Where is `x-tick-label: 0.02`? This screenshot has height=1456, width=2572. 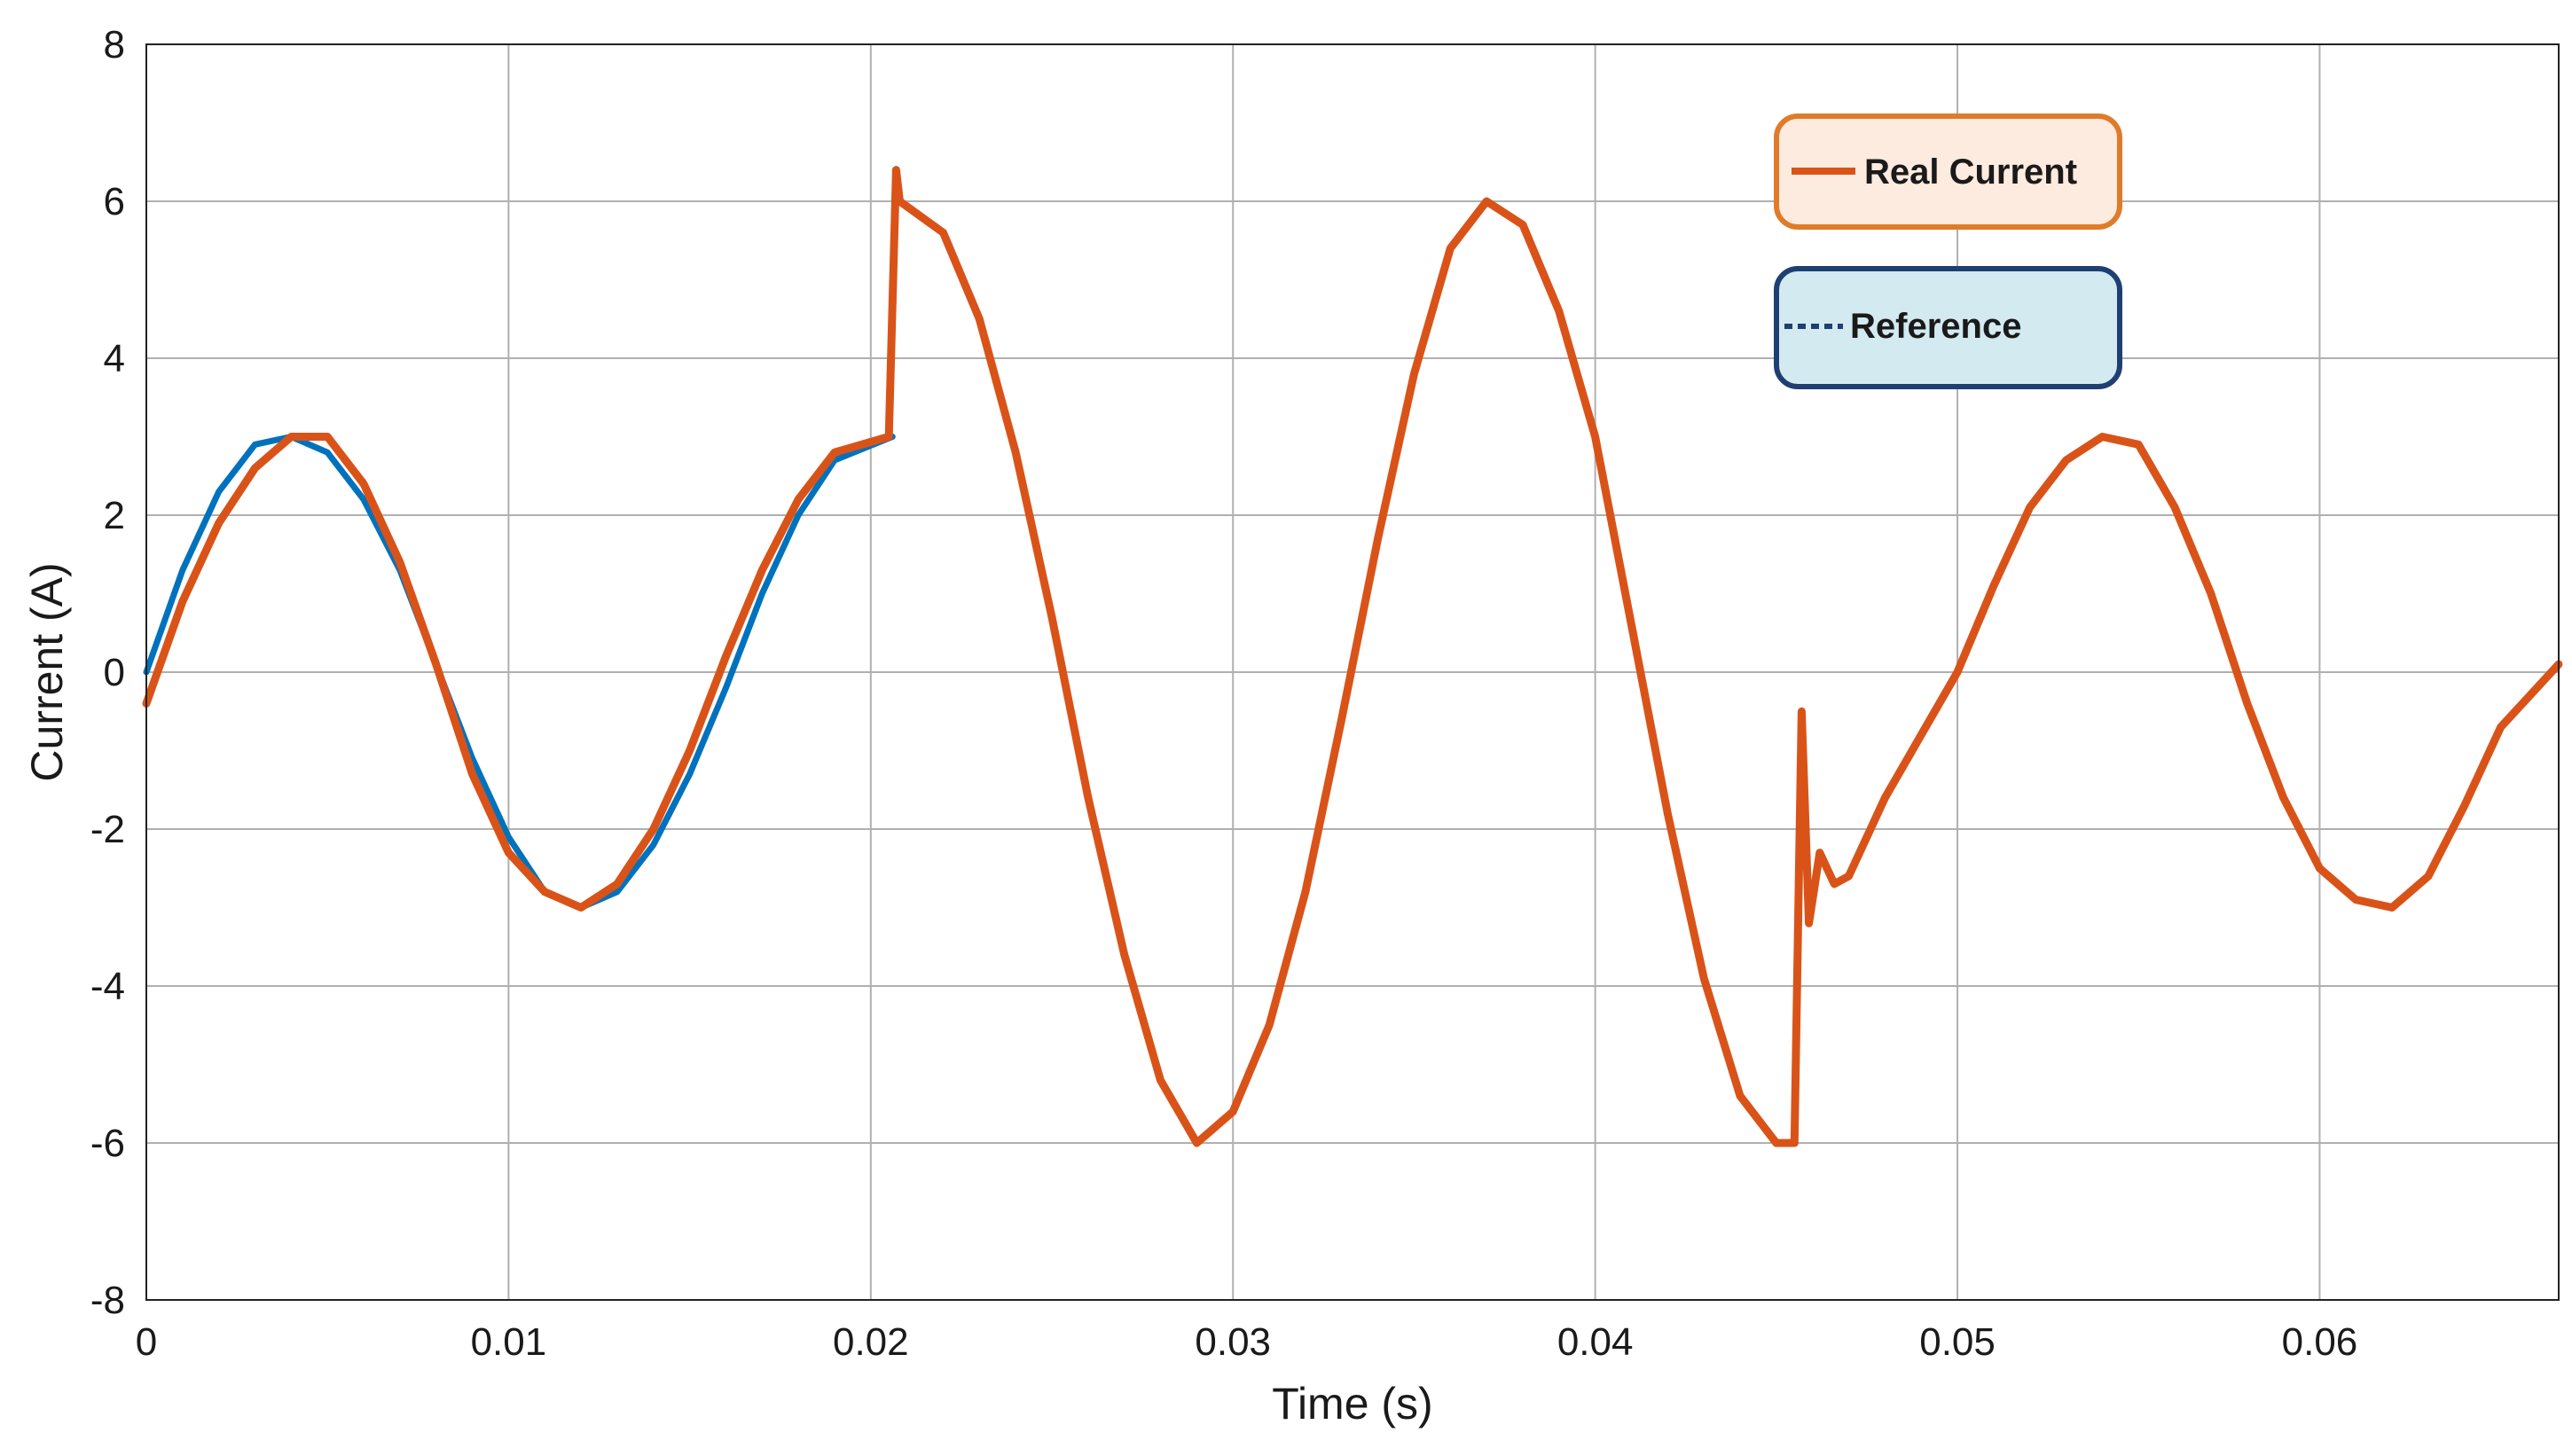
x-tick-label: 0.02 is located at coordinates (871, 1342).